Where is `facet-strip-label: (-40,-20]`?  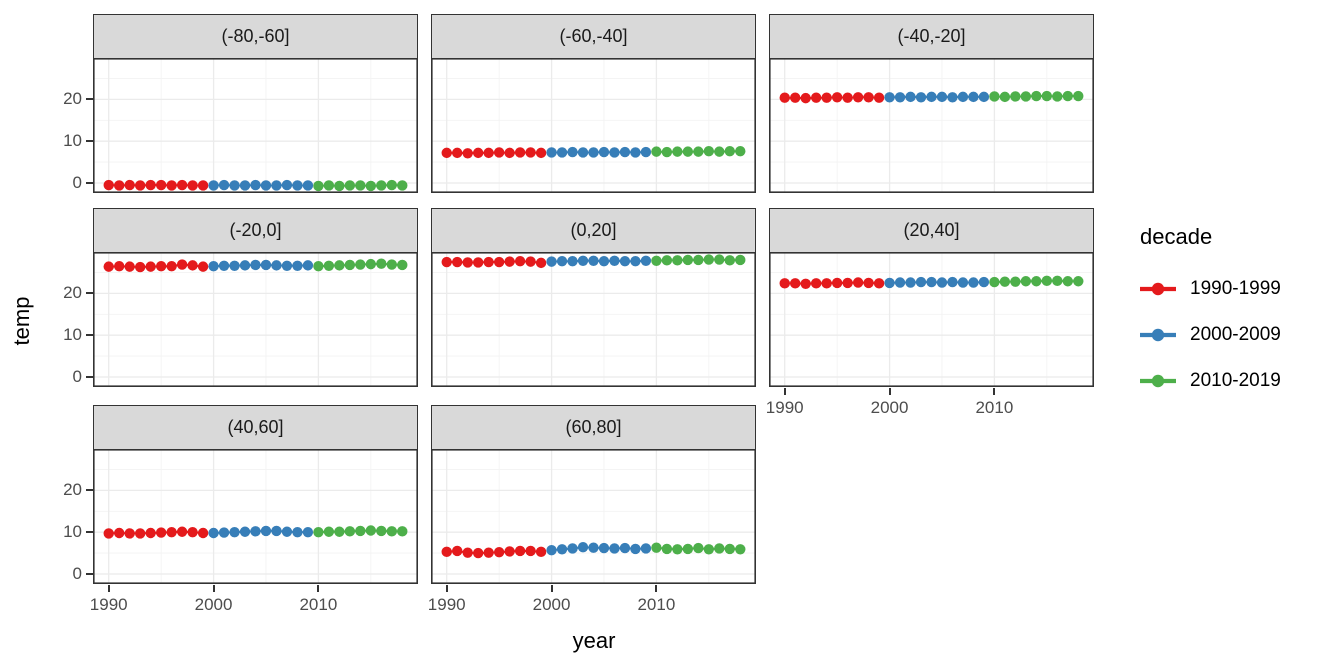
facet-strip-label: (-40,-20] is located at coordinates (931, 37).